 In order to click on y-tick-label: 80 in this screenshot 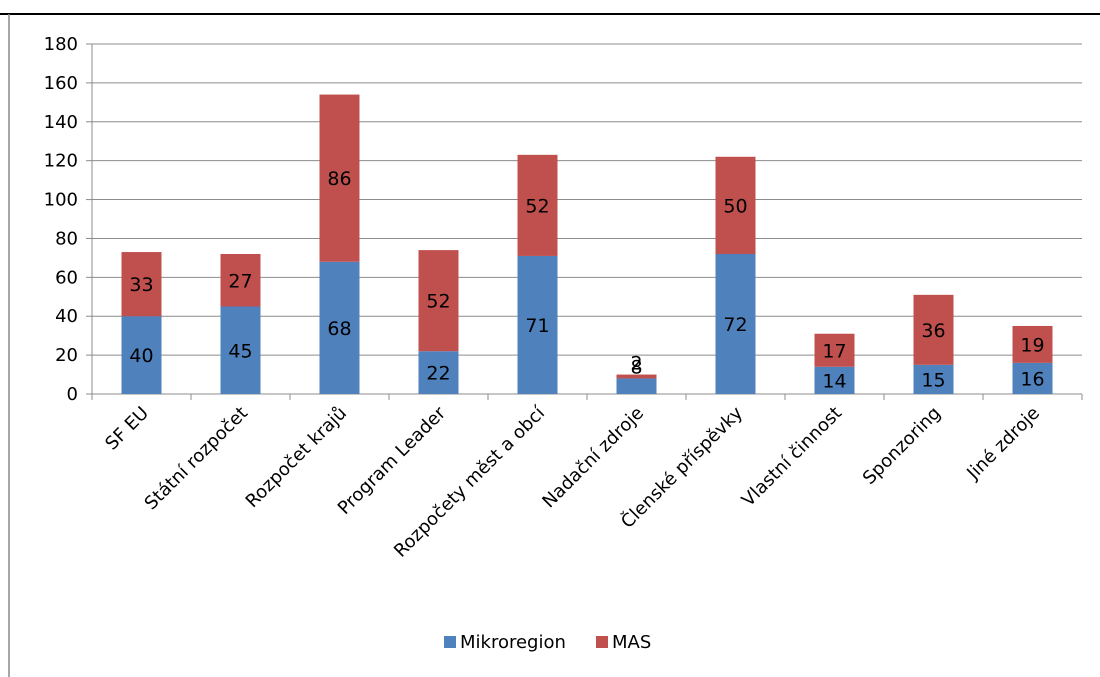, I will do `click(66, 238)`.